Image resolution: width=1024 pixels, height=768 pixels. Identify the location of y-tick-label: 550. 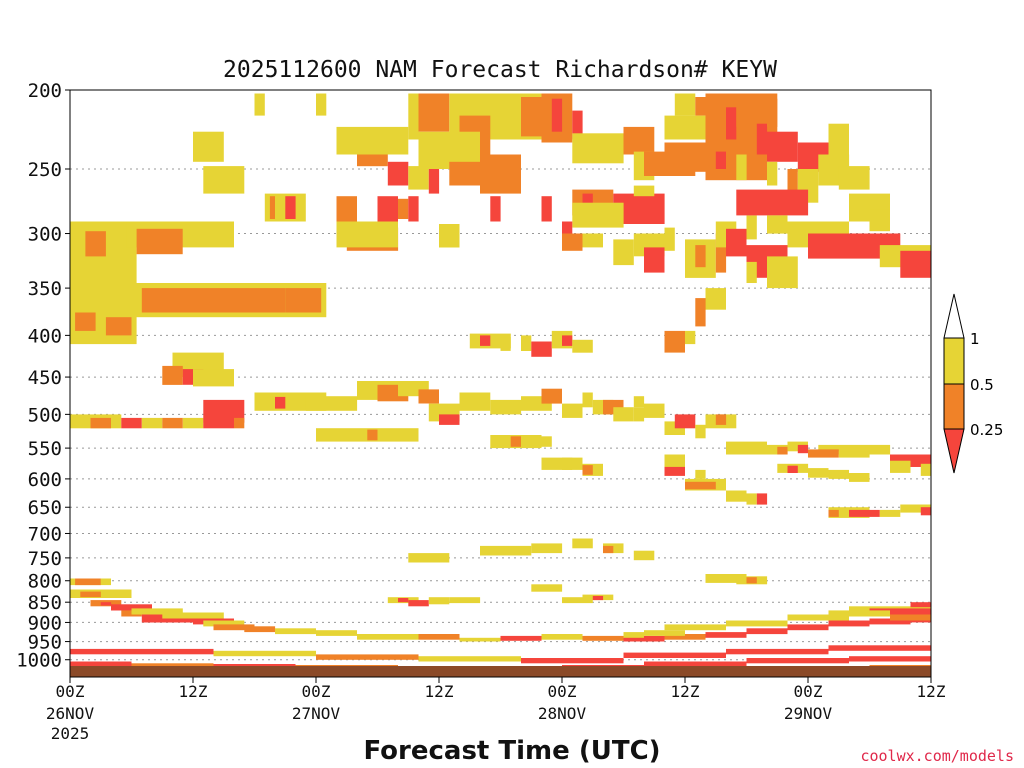
(45, 449).